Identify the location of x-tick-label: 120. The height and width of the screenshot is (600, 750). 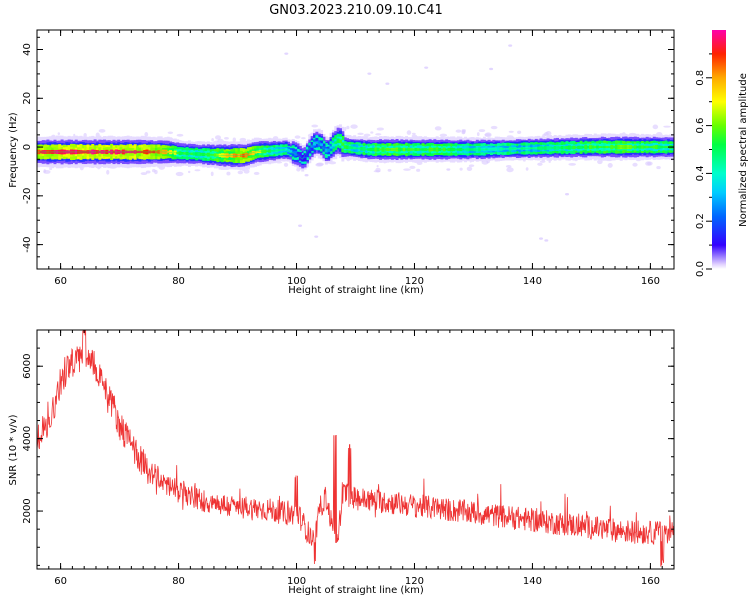
(414, 581).